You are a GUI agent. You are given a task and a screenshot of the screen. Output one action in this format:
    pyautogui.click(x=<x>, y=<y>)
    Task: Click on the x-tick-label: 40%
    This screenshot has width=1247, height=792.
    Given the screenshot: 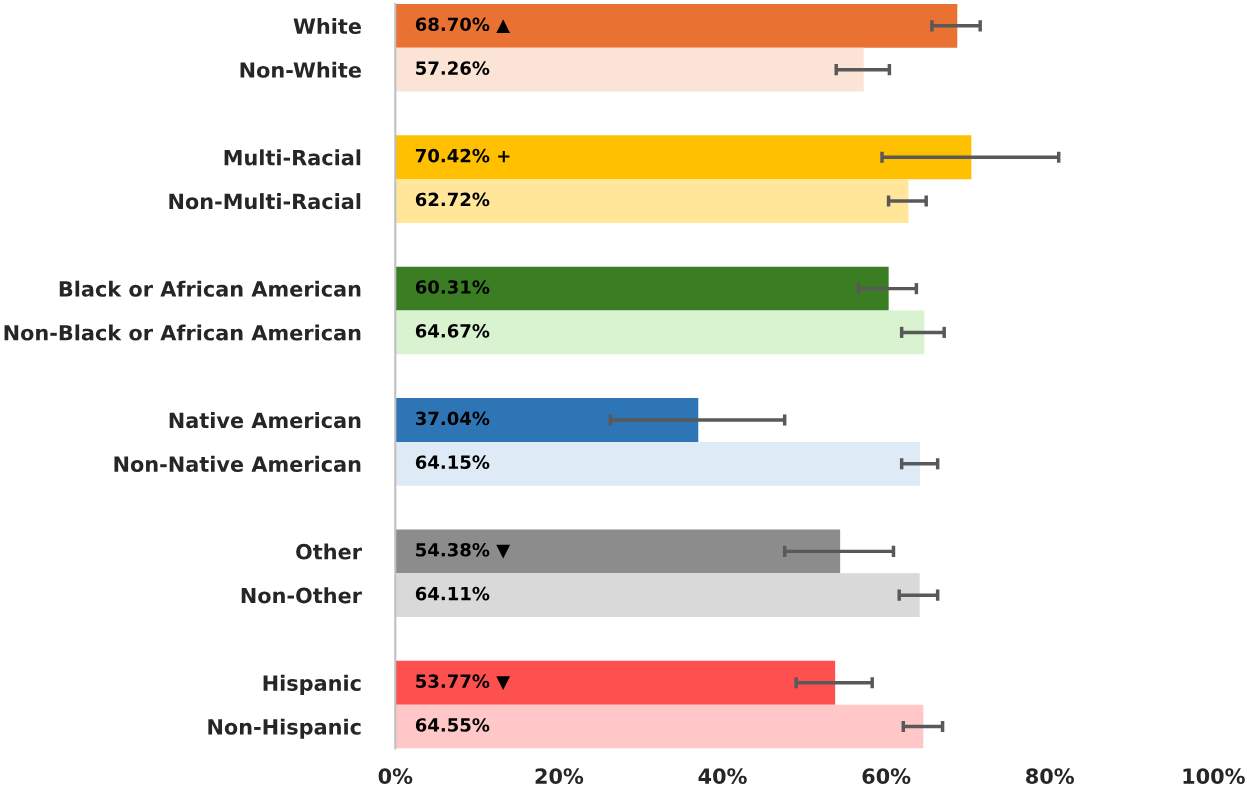 What is the action you would take?
    pyautogui.click(x=722, y=776)
    